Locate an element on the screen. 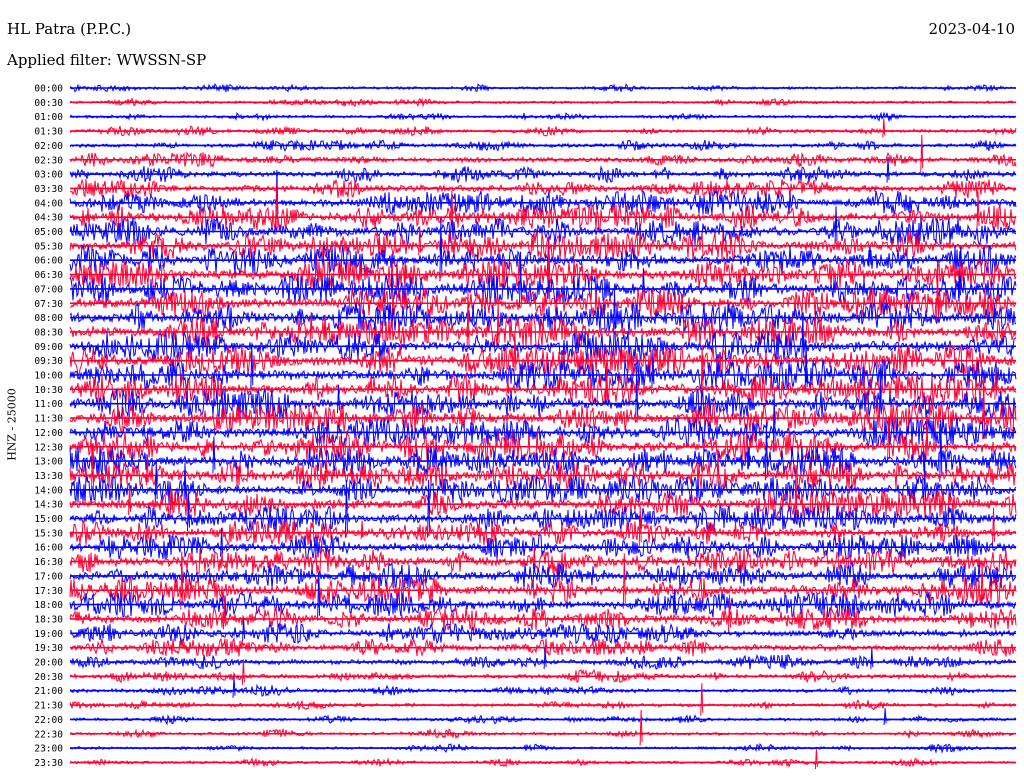  time-label: 10:00 is located at coordinates (48, 376).